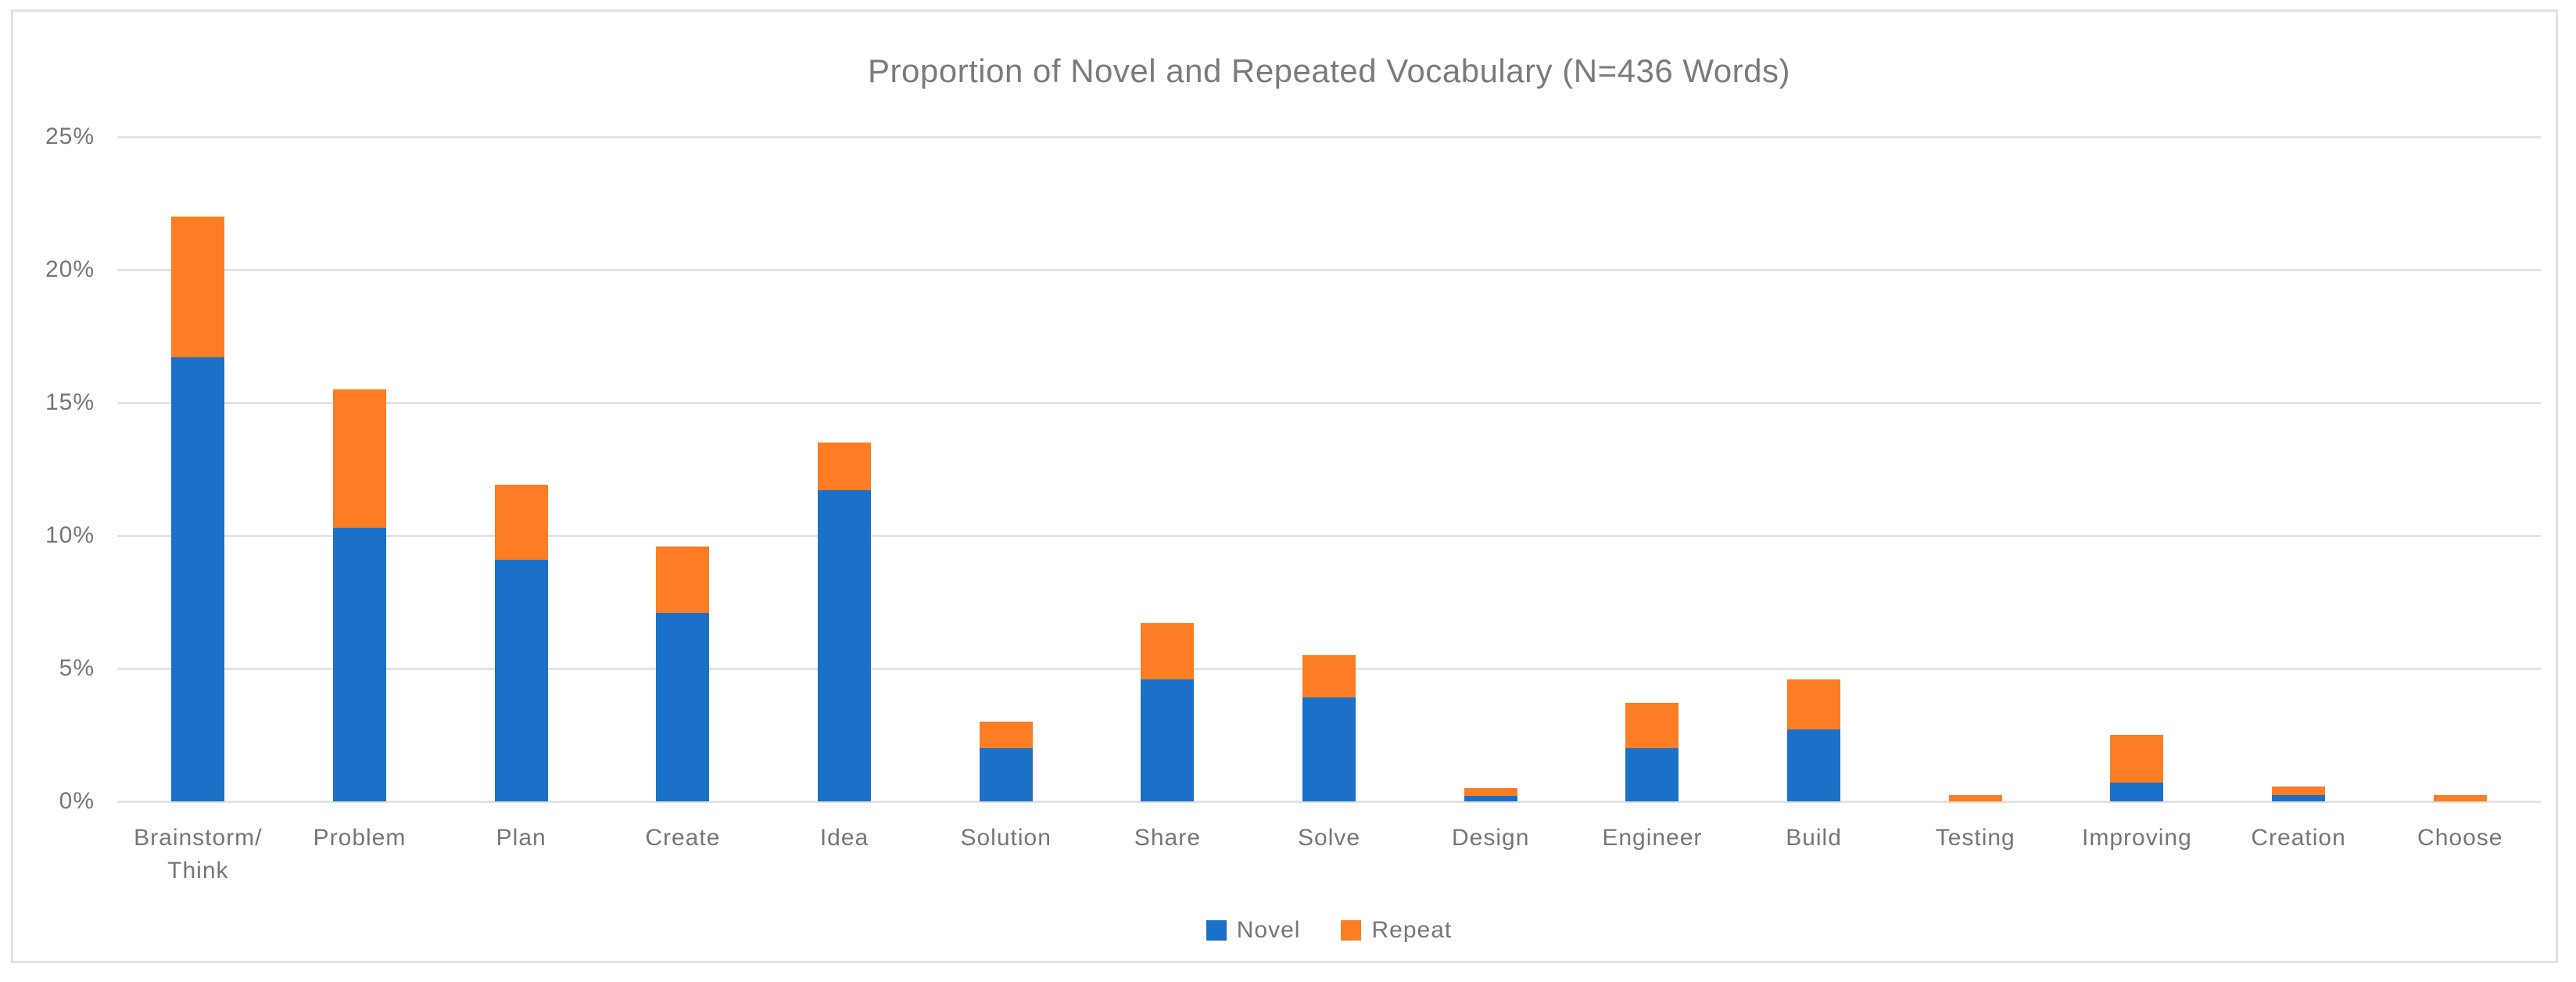  What do you see at coordinates (1329, 535) in the screenshot?
I see `gridline-10%` at bounding box center [1329, 535].